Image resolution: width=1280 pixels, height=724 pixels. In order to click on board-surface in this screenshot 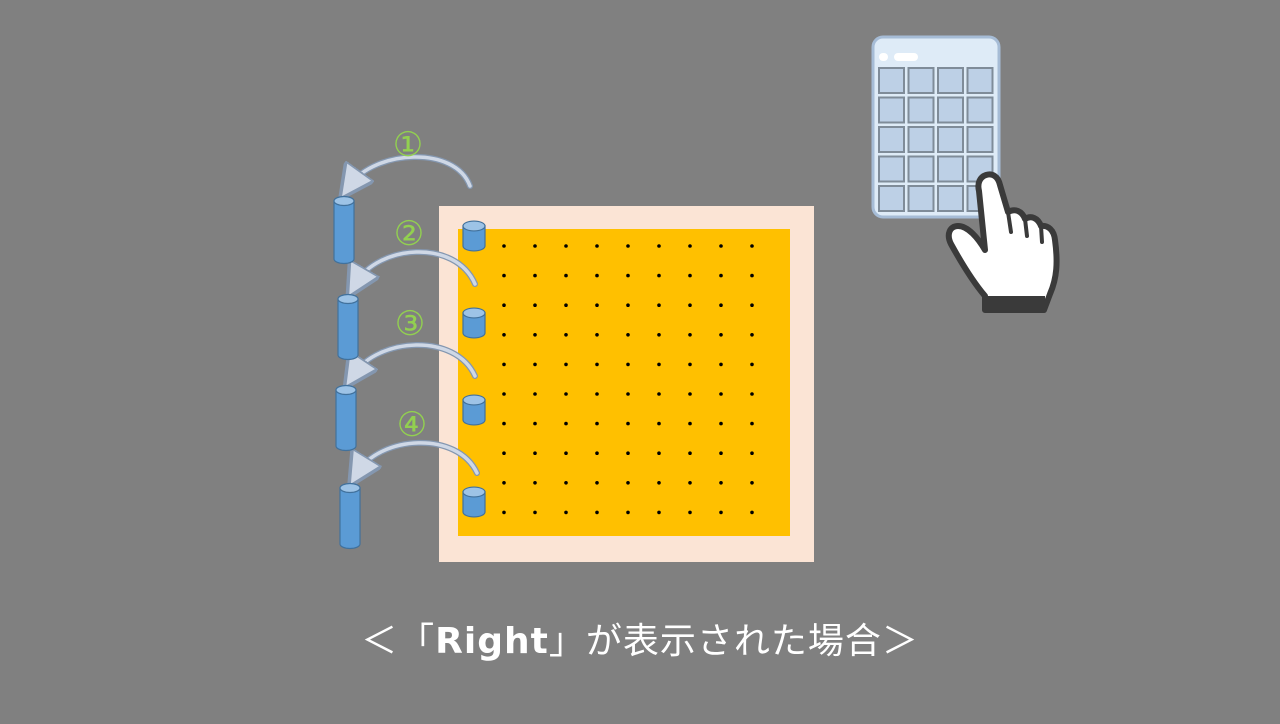, I will do `click(624, 382)`.